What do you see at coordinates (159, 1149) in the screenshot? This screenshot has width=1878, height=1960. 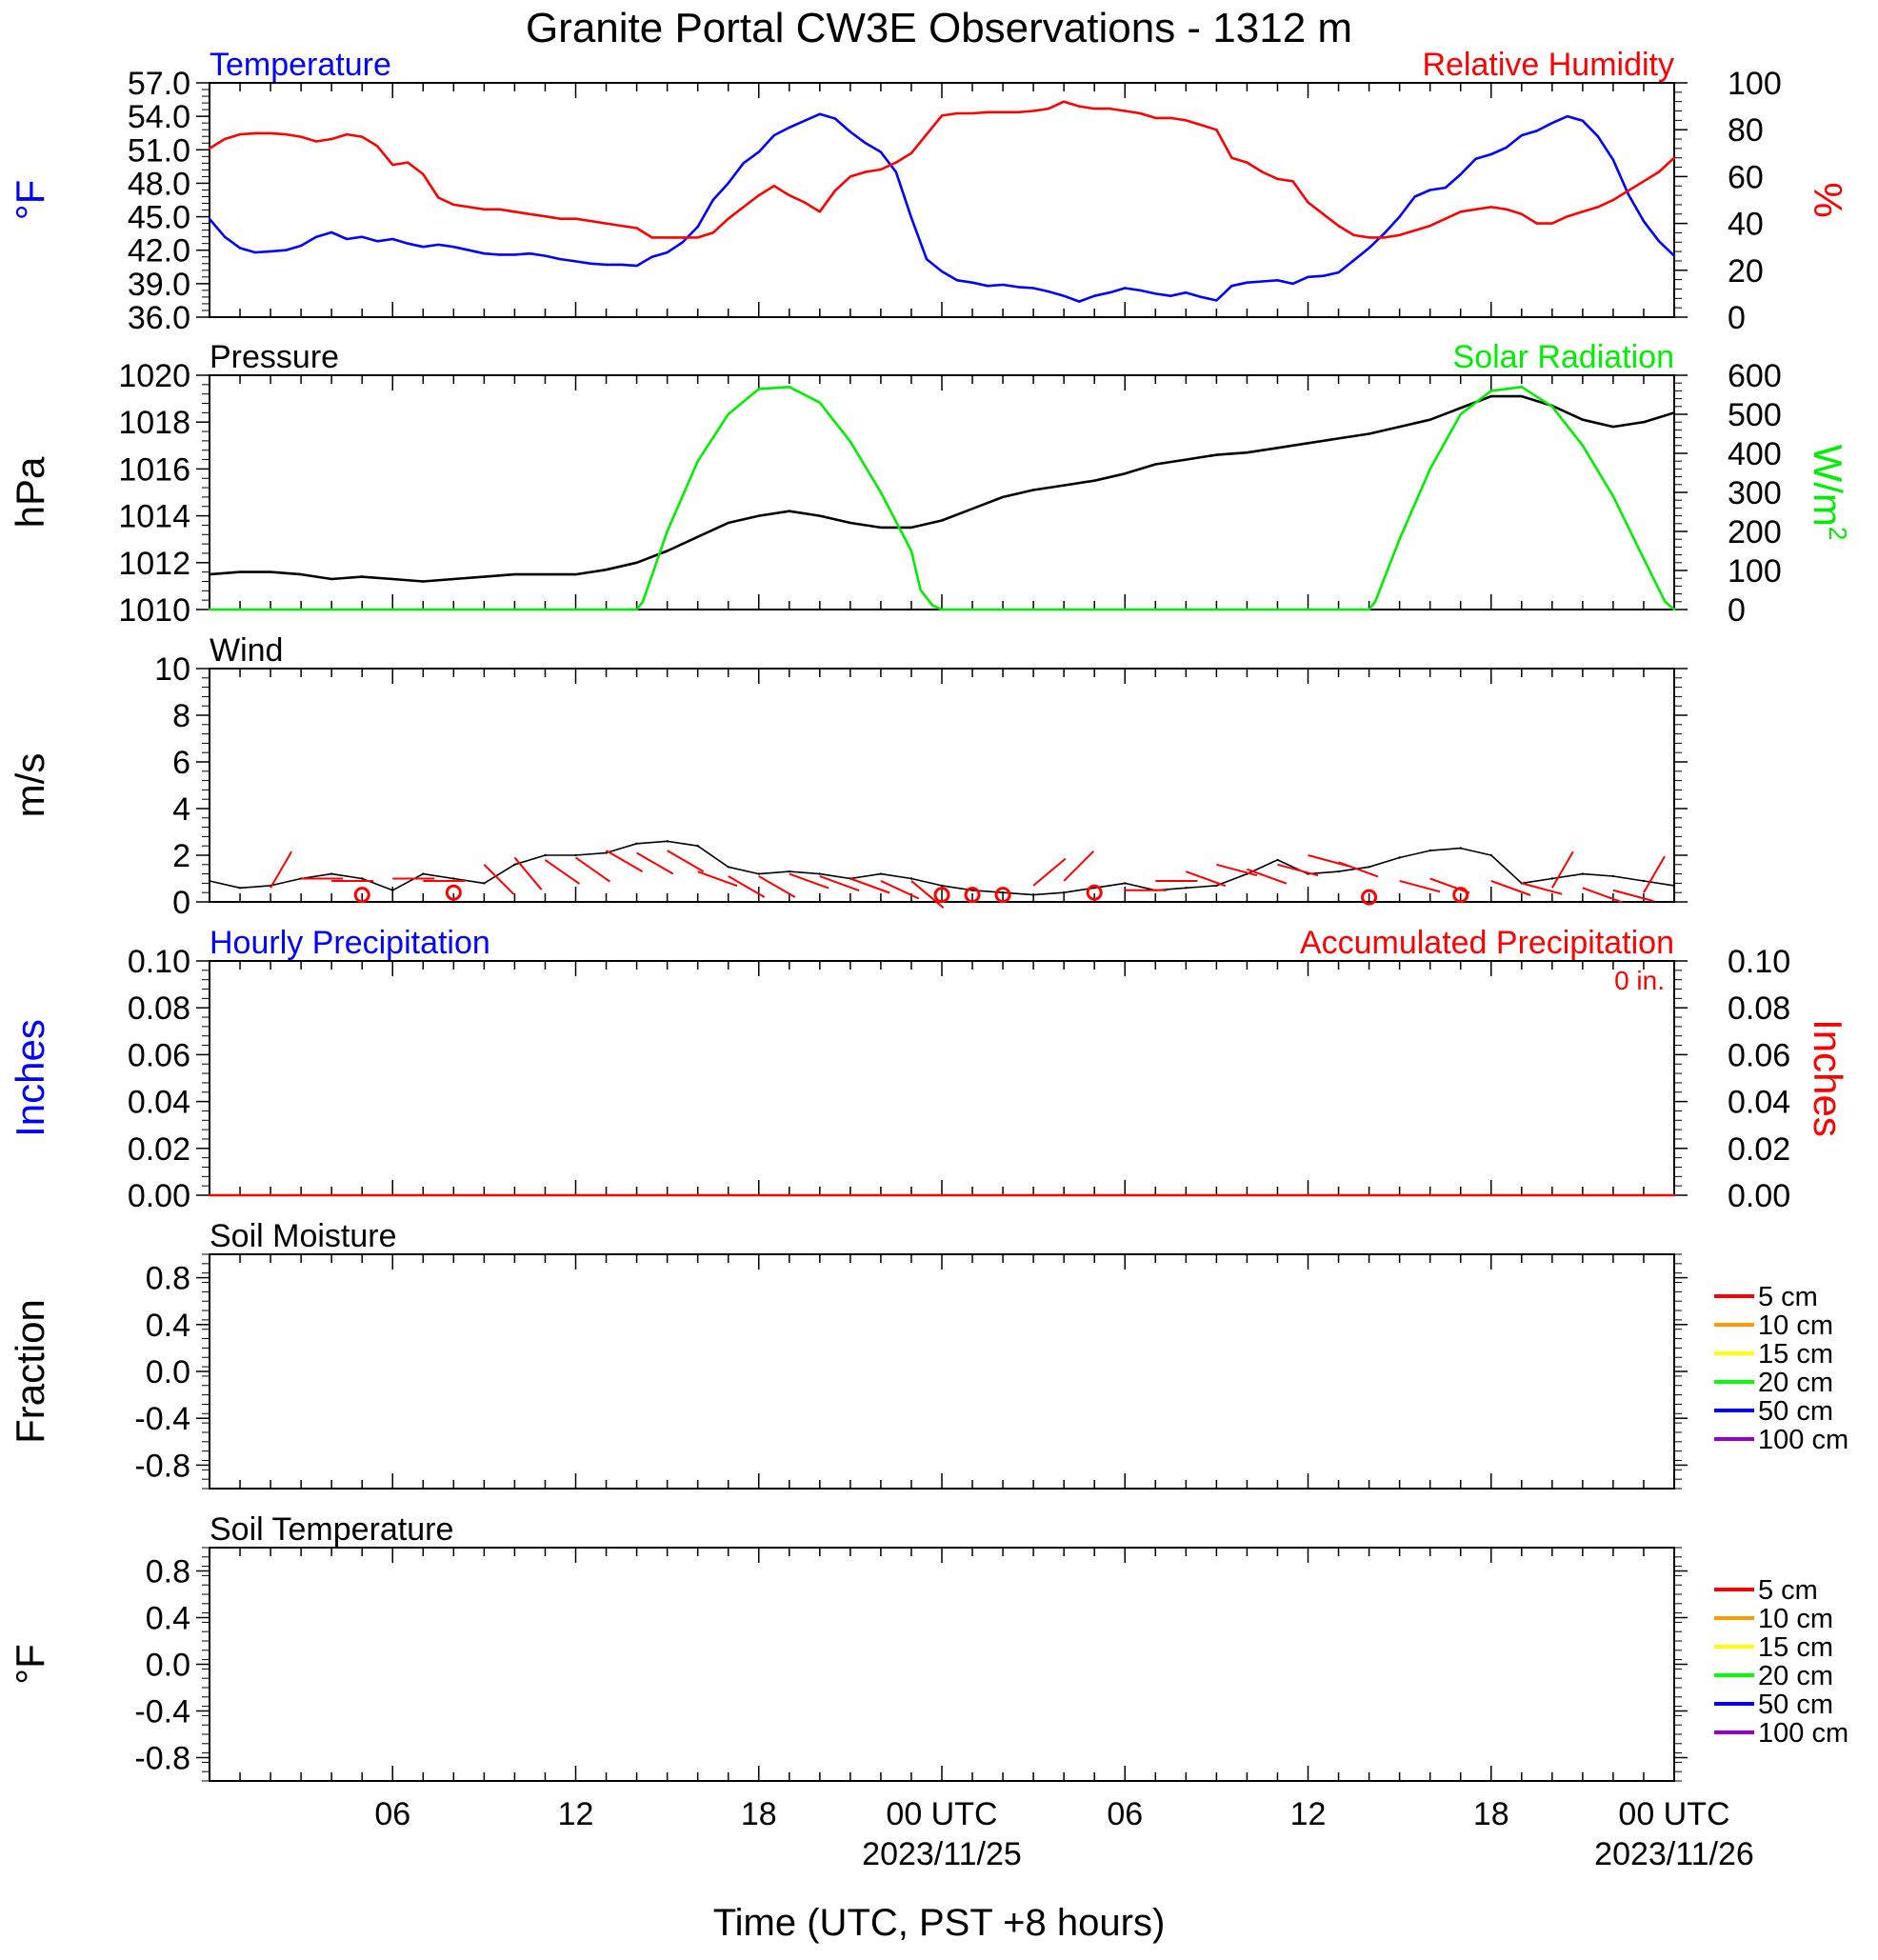 I see `left-tick-label: 0.02` at bounding box center [159, 1149].